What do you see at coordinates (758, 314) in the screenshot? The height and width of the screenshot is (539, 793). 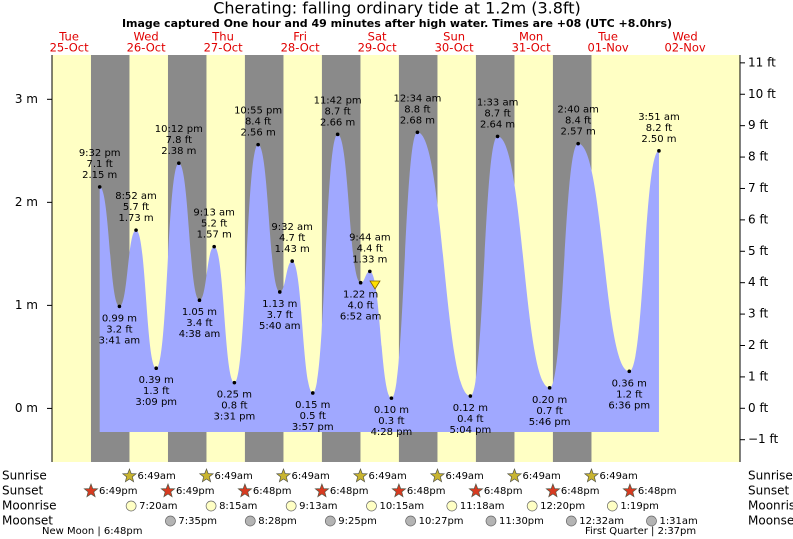 I see `y2-tick-label: 3 ft` at bounding box center [758, 314].